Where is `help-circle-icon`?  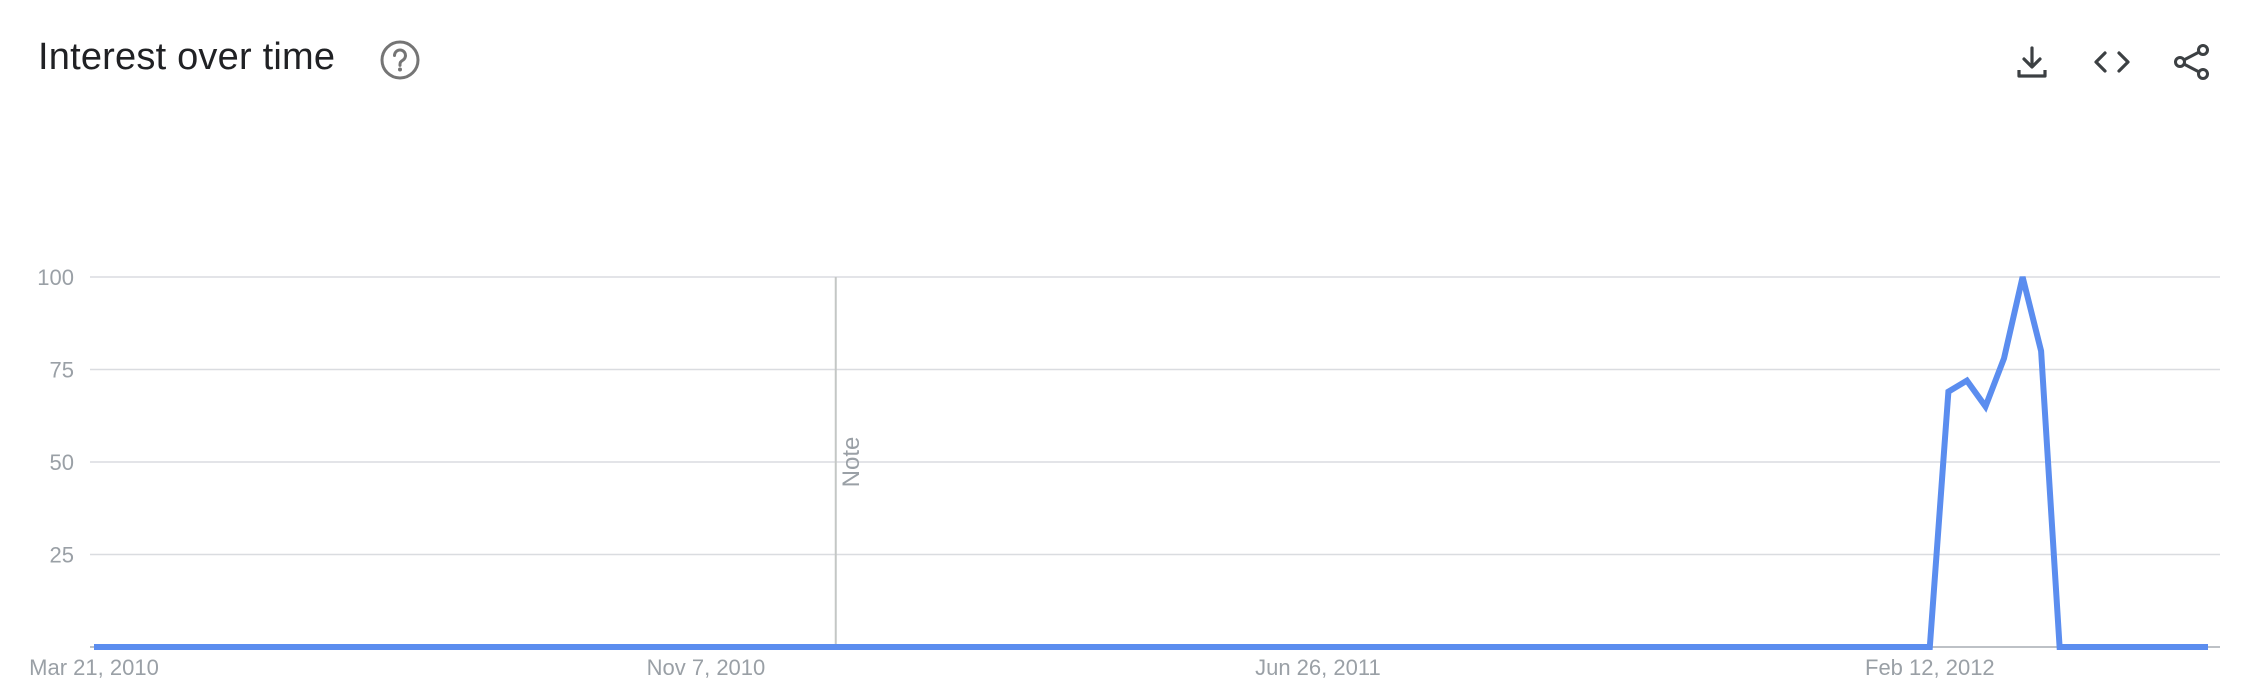
help-circle-icon is located at coordinates (400, 60).